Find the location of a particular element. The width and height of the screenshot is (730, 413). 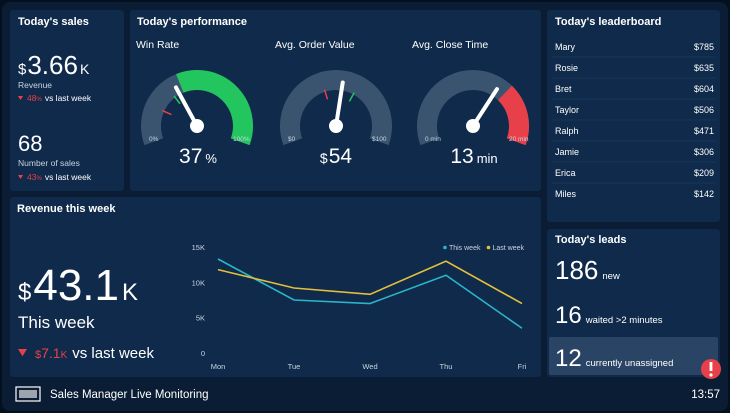

text-line: 12 currently unassigned is located at coordinates (614, 358).